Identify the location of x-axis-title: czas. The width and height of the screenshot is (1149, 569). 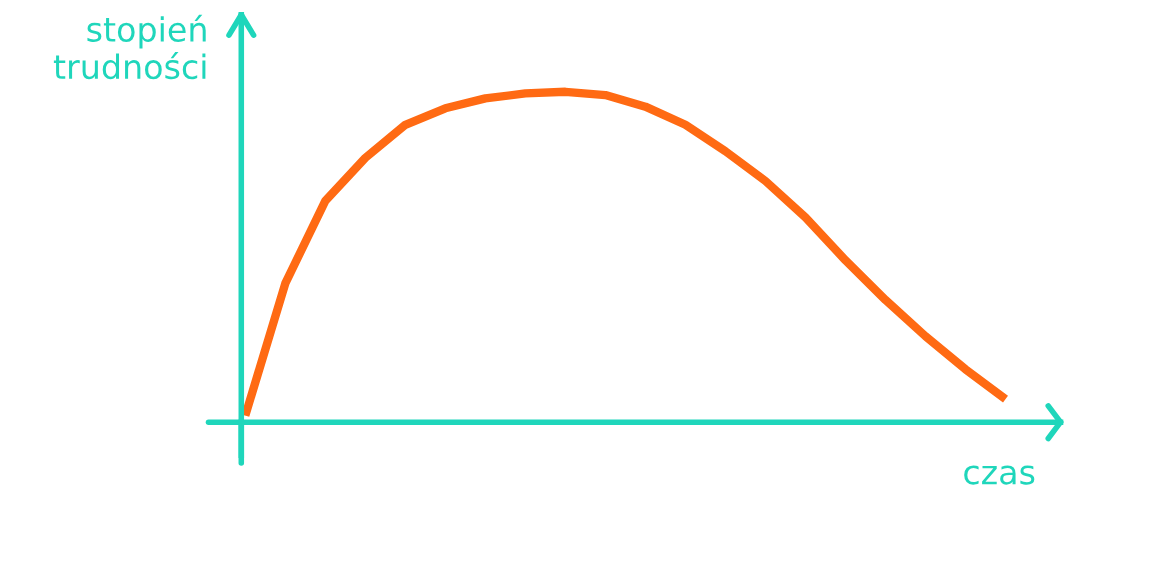
(999, 475).